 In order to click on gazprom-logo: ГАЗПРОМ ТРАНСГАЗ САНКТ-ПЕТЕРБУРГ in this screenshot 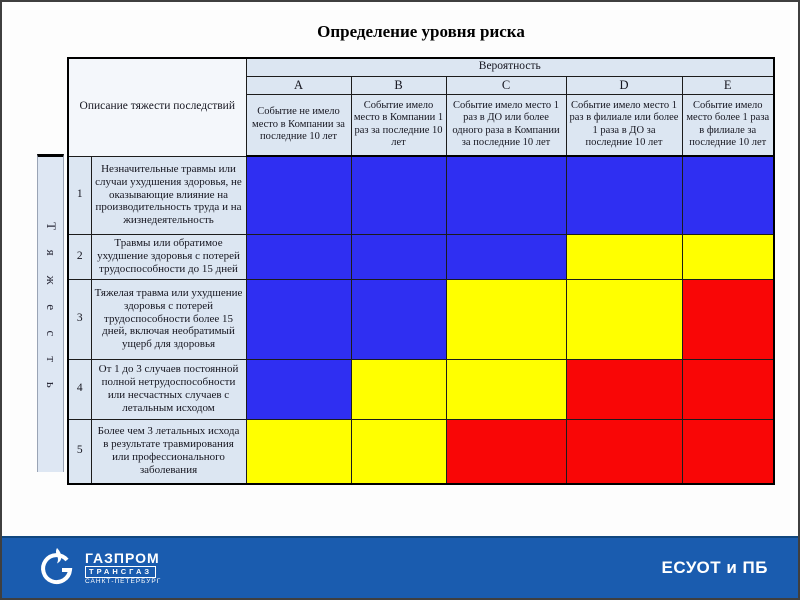, I will do `click(98, 568)`.